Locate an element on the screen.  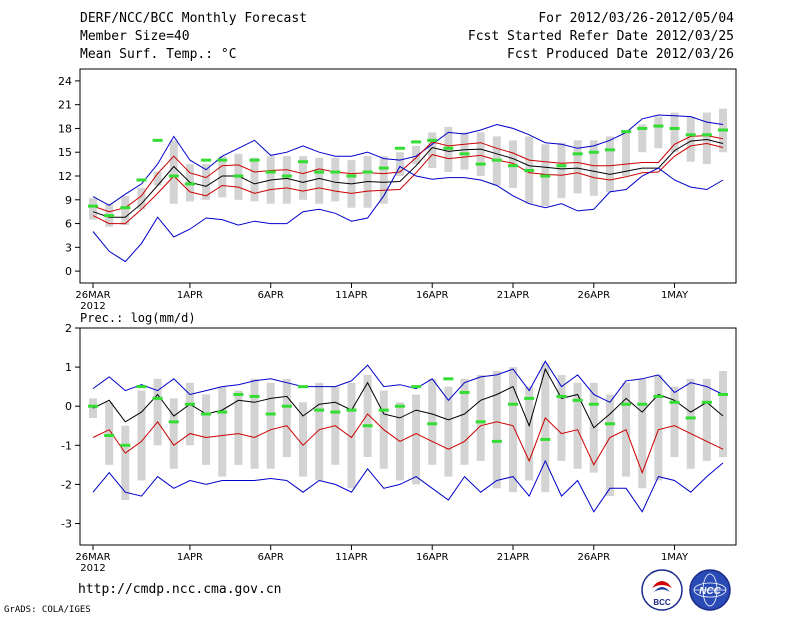
y-tick-label: 12 is located at coordinates (65, 176).